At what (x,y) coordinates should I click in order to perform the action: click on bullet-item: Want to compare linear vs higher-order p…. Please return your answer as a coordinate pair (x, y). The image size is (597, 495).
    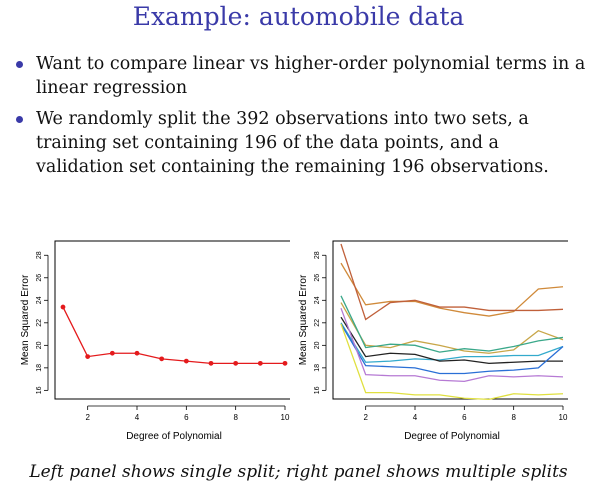
    Looking at the image, I should click on (301, 76).